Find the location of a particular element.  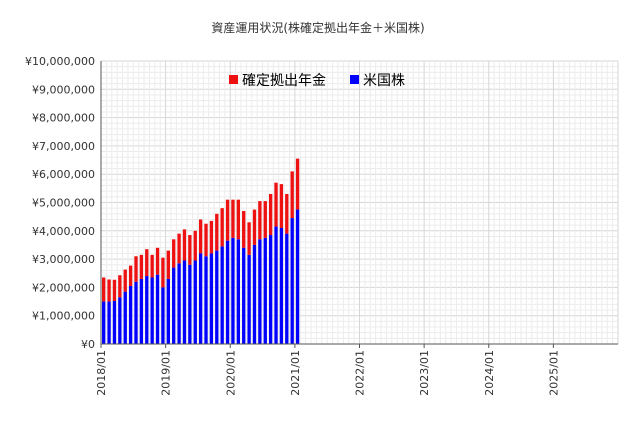

y-tick-label: ¥6,000,000 is located at coordinates (63, 174).